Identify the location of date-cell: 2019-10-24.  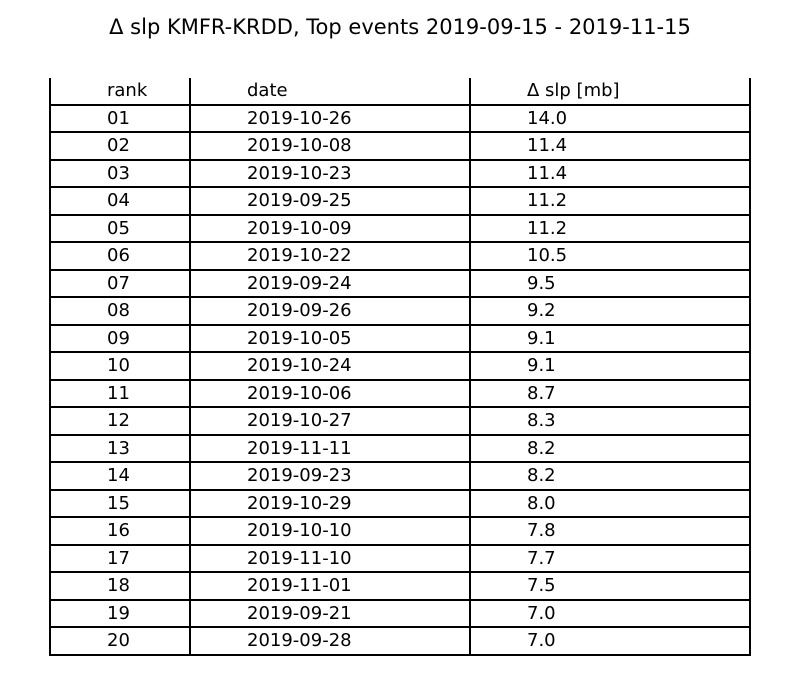
(330, 366).